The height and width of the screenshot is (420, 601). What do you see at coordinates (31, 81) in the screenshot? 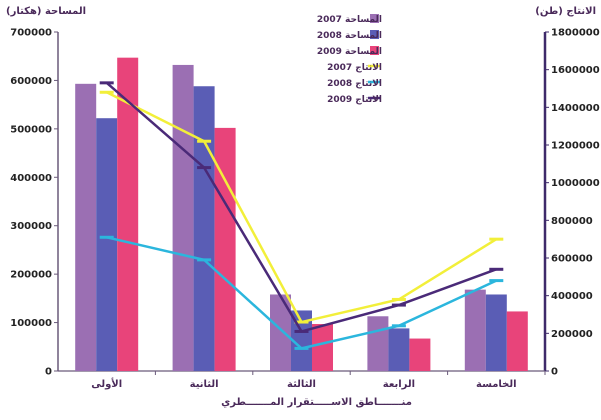
I see `left-tick-label: 600000` at bounding box center [31, 81].